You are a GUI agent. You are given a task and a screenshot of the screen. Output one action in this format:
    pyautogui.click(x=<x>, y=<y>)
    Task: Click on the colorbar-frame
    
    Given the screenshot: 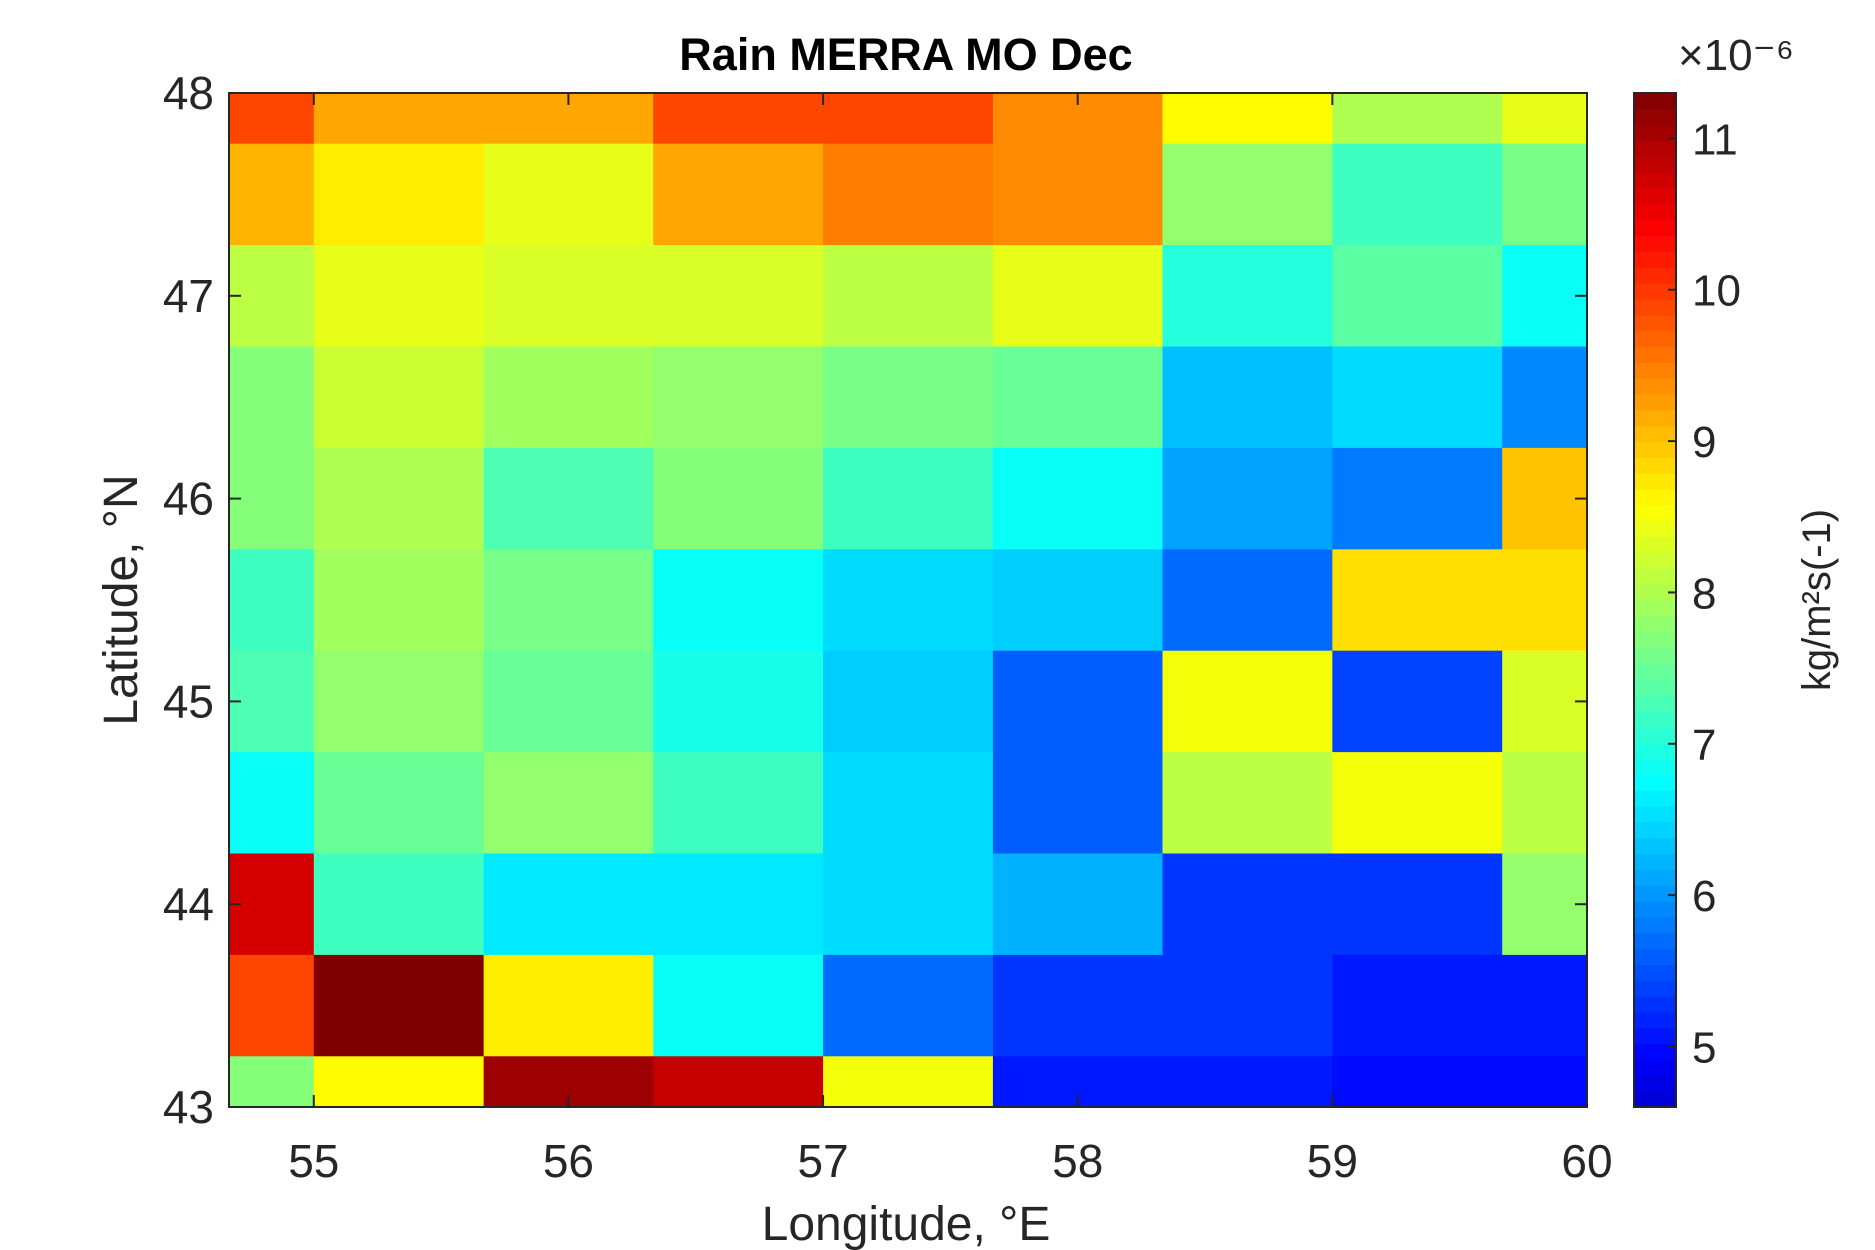 What is the action you would take?
    pyautogui.click(x=1655, y=600)
    